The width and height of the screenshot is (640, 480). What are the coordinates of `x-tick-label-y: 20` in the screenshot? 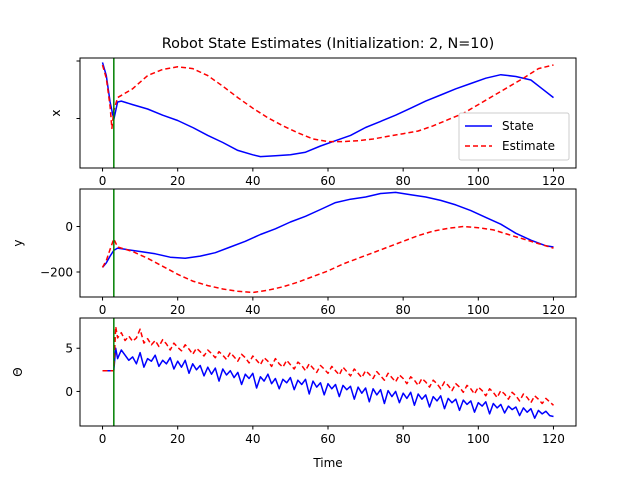 It's located at (177, 310).